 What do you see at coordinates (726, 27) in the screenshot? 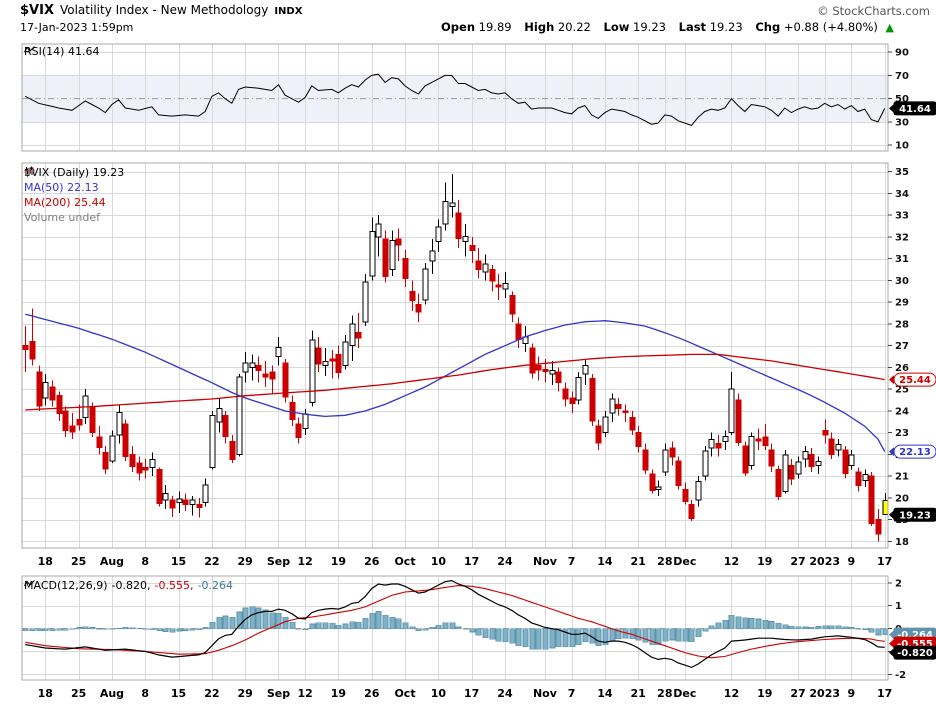
I see `last-value: 19.23` at bounding box center [726, 27].